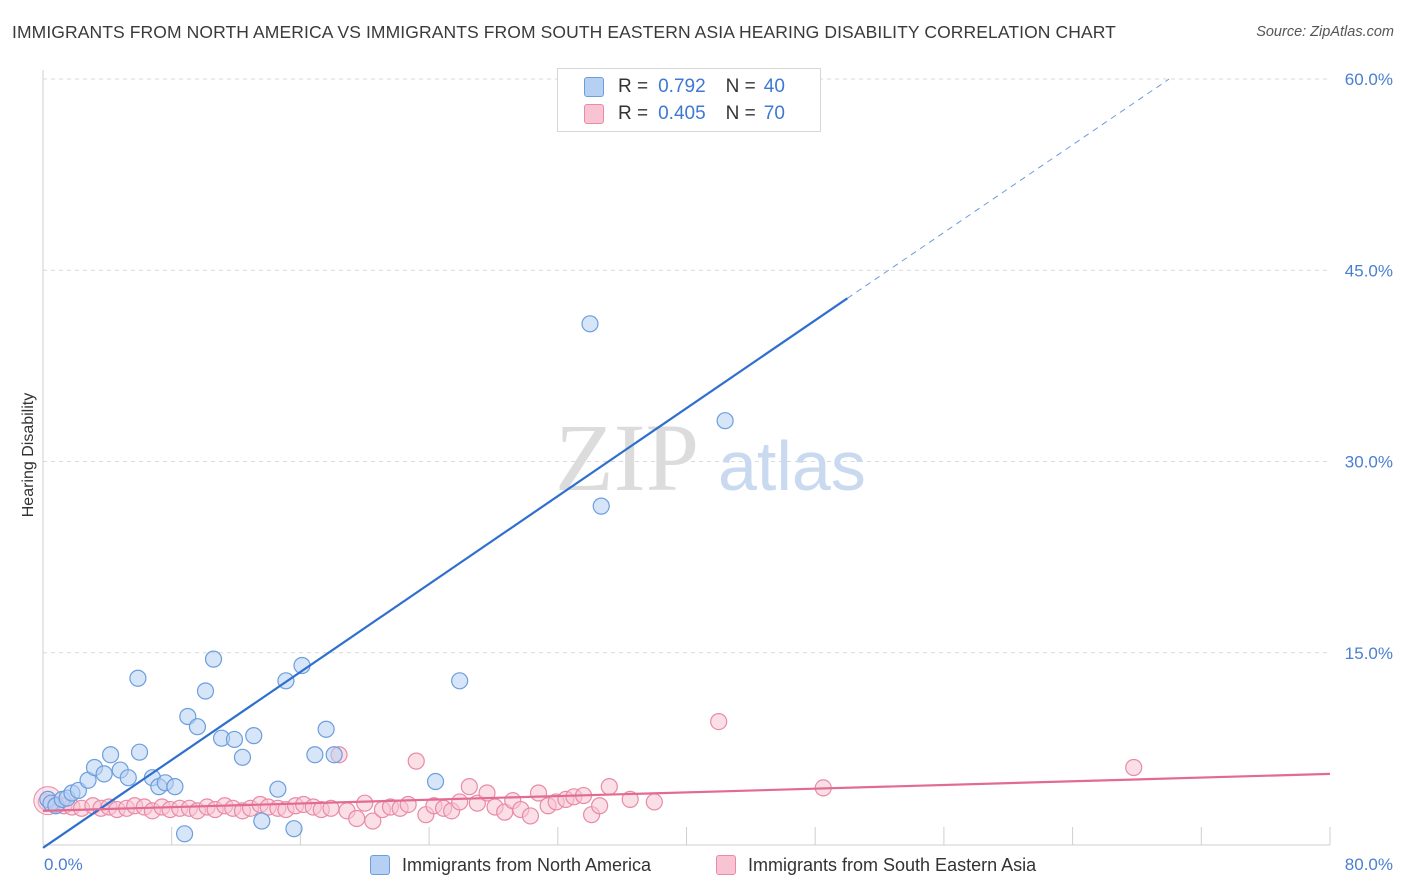 The width and height of the screenshot is (1406, 892). I want to click on legend-r-value: 0.405, so click(682, 113).